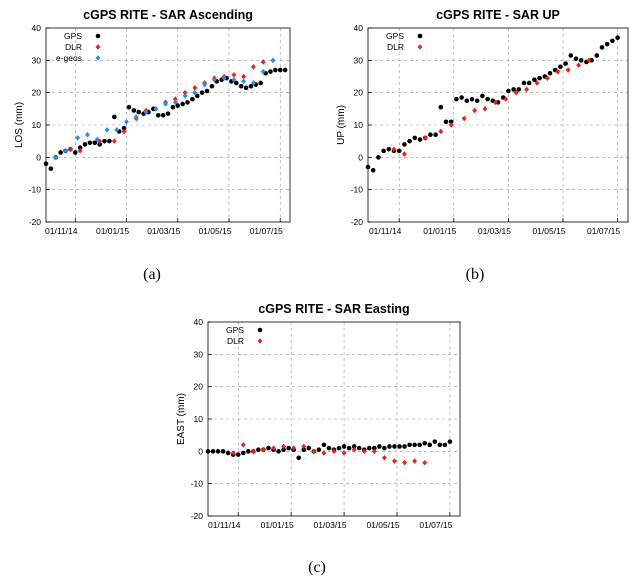 The width and height of the screenshot is (638, 577). What do you see at coordinates (475, 274) in the screenshot?
I see `caption-b: (b)` at bounding box center [475, 274].